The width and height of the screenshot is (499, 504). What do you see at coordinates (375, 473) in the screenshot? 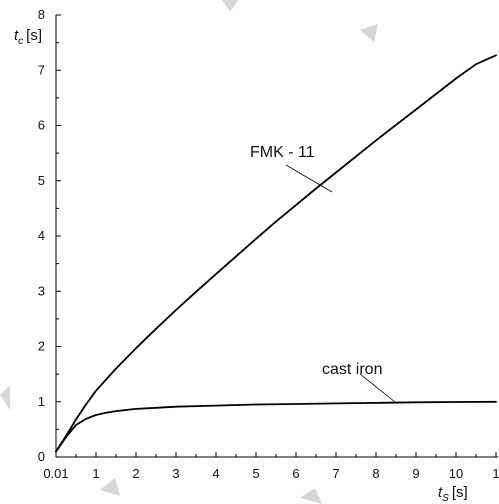
I see `x-tick-label: 8` at bounding box center [375, 473].